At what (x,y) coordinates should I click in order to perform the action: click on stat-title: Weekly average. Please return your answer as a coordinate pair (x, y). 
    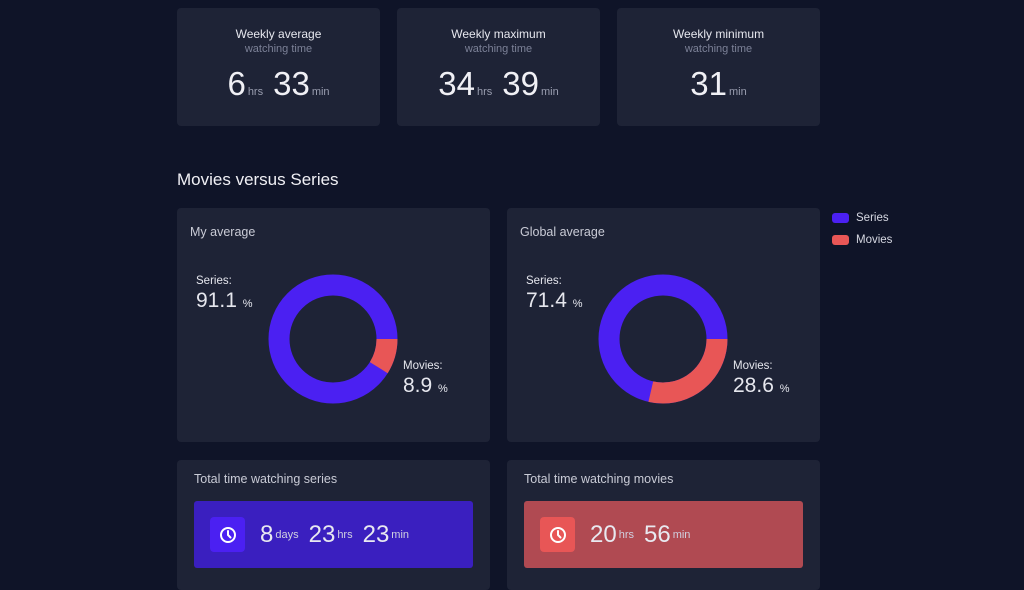
    Looking at the image, I should click on (278, 34).